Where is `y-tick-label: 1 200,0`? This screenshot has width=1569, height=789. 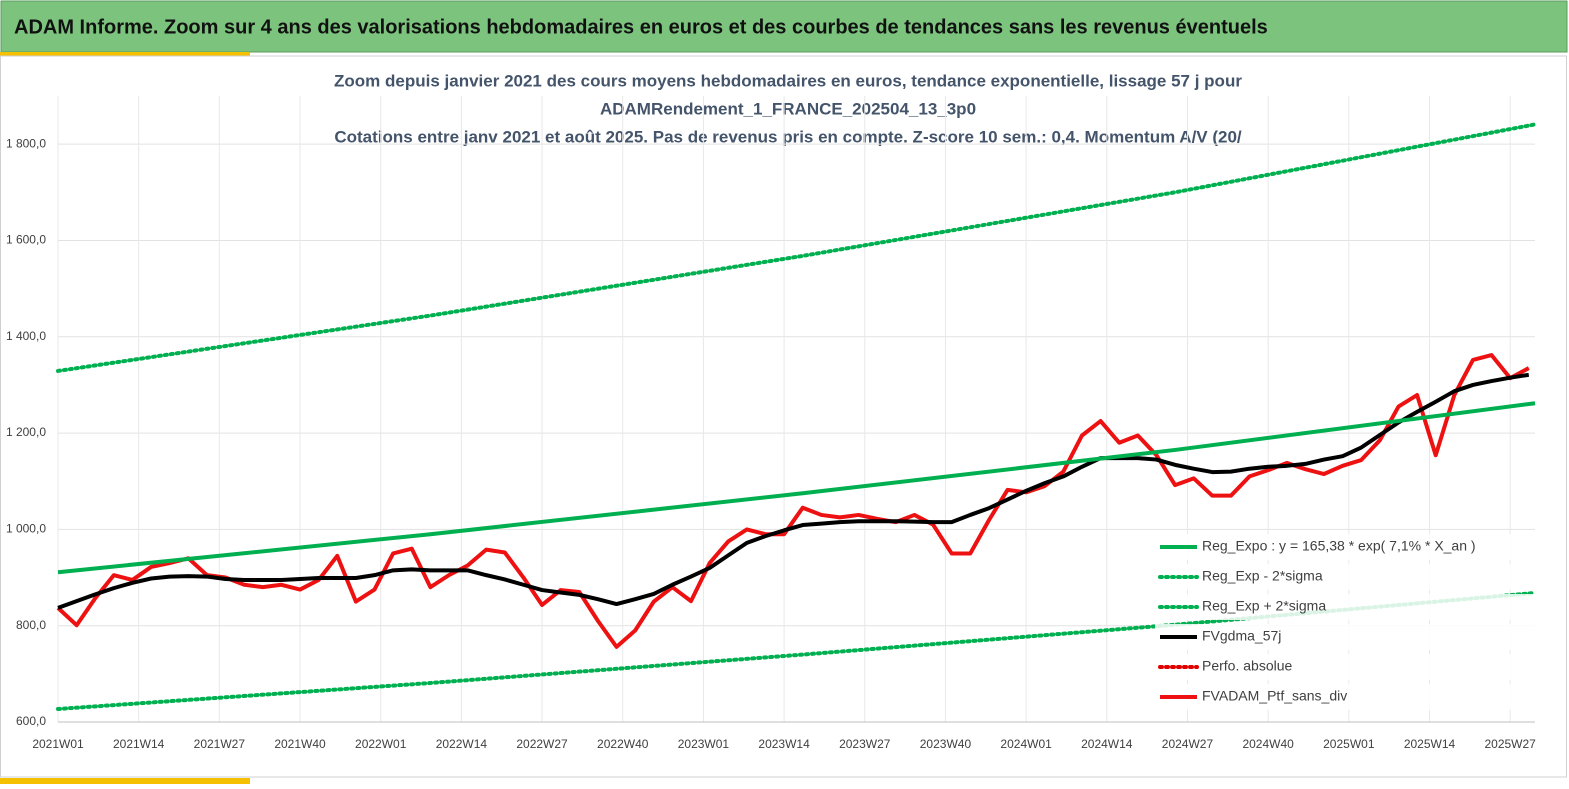
y-tick-label: 1 200,0 is located at coordinates (26, 432).